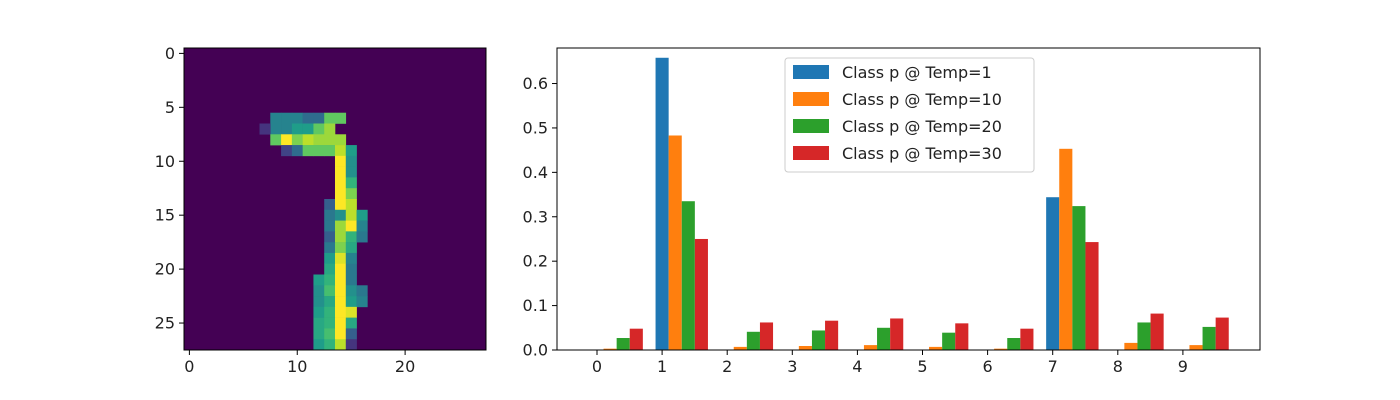  I want to click on x-tick-label: 9, so click(1183, 366).